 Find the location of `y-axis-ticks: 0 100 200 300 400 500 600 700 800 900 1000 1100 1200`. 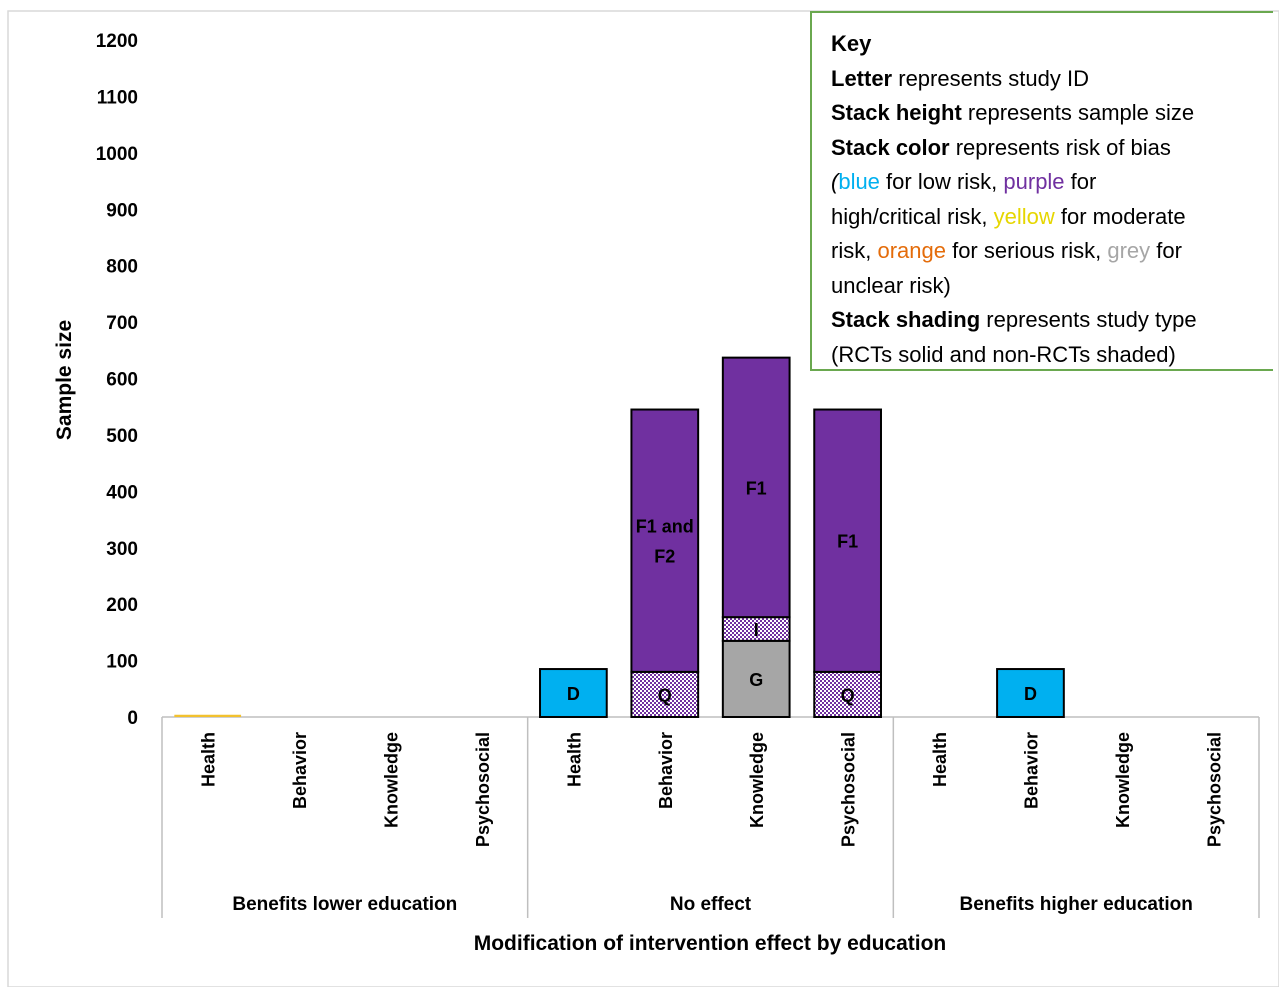

y-axis-ticks: 0 100 200 300 400 500 600 700 800 900 1000 1100 1200 is located at coordinates (117, 380).